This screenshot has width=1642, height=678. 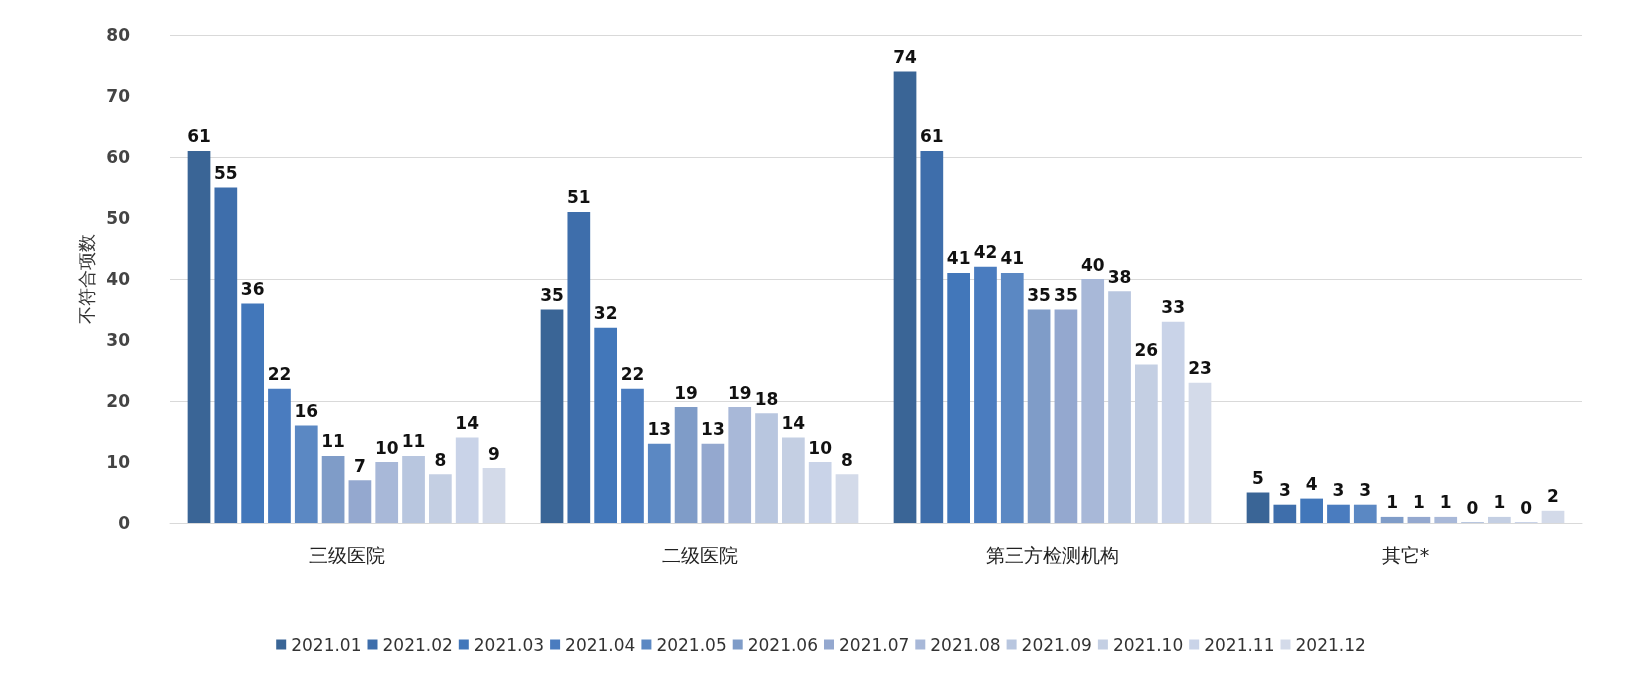 I want to click on y-tick-label: 80, so click(x=118, y=35).